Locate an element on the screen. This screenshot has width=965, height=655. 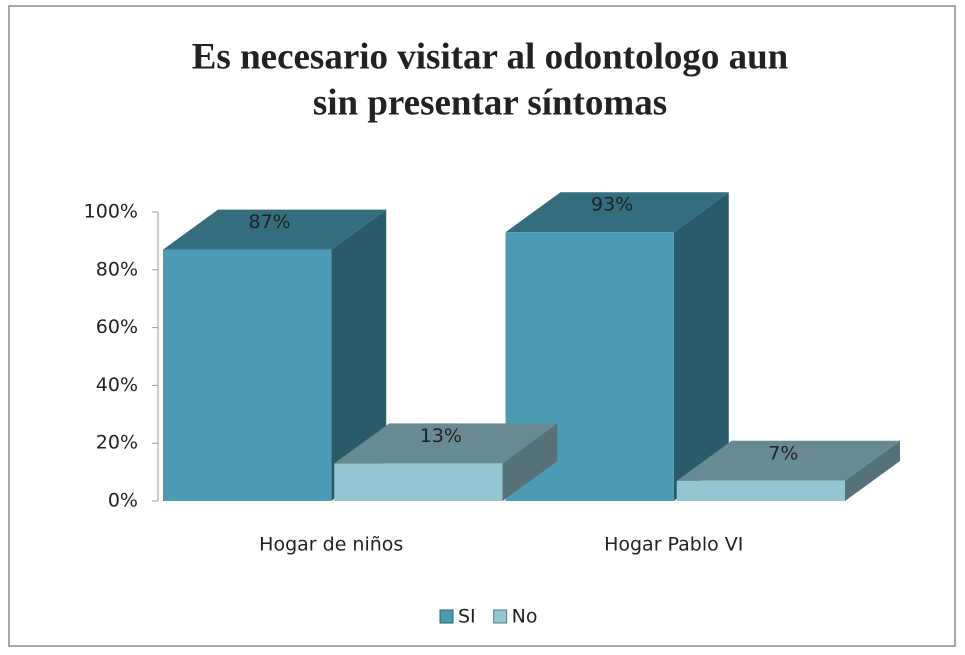
y-tick-label: 0% is located at coordinates (123, 501).